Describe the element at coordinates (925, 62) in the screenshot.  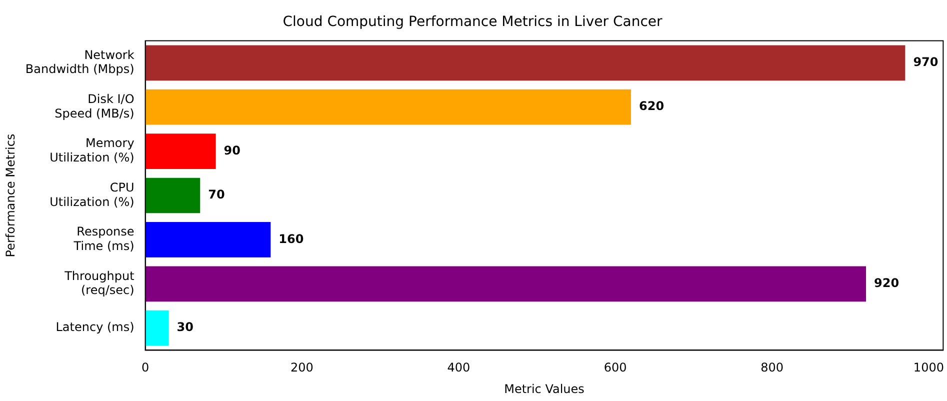
I see `data-label: 970` at that location.